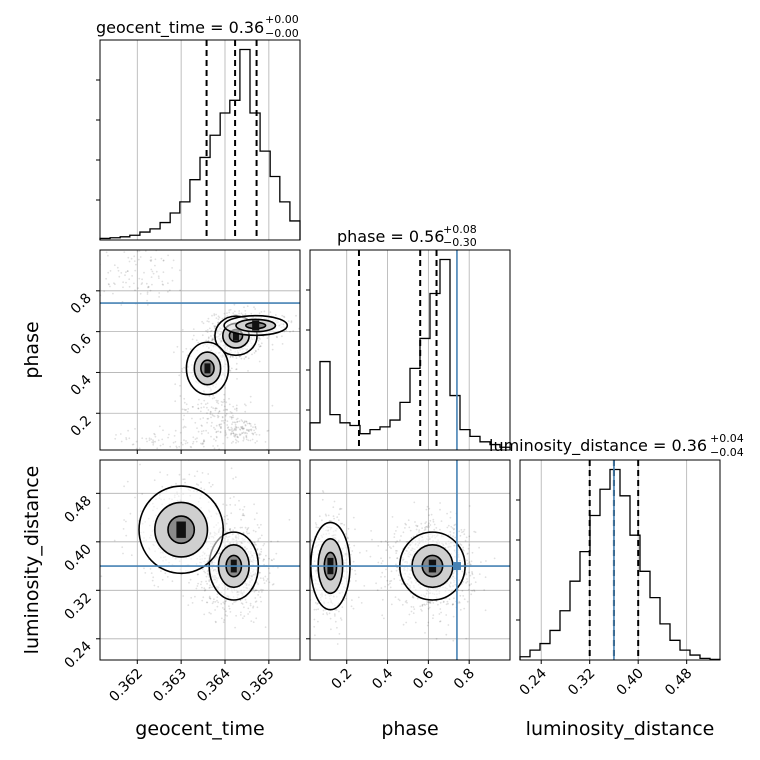  I want to click on histogram-step, so click(620, 564).